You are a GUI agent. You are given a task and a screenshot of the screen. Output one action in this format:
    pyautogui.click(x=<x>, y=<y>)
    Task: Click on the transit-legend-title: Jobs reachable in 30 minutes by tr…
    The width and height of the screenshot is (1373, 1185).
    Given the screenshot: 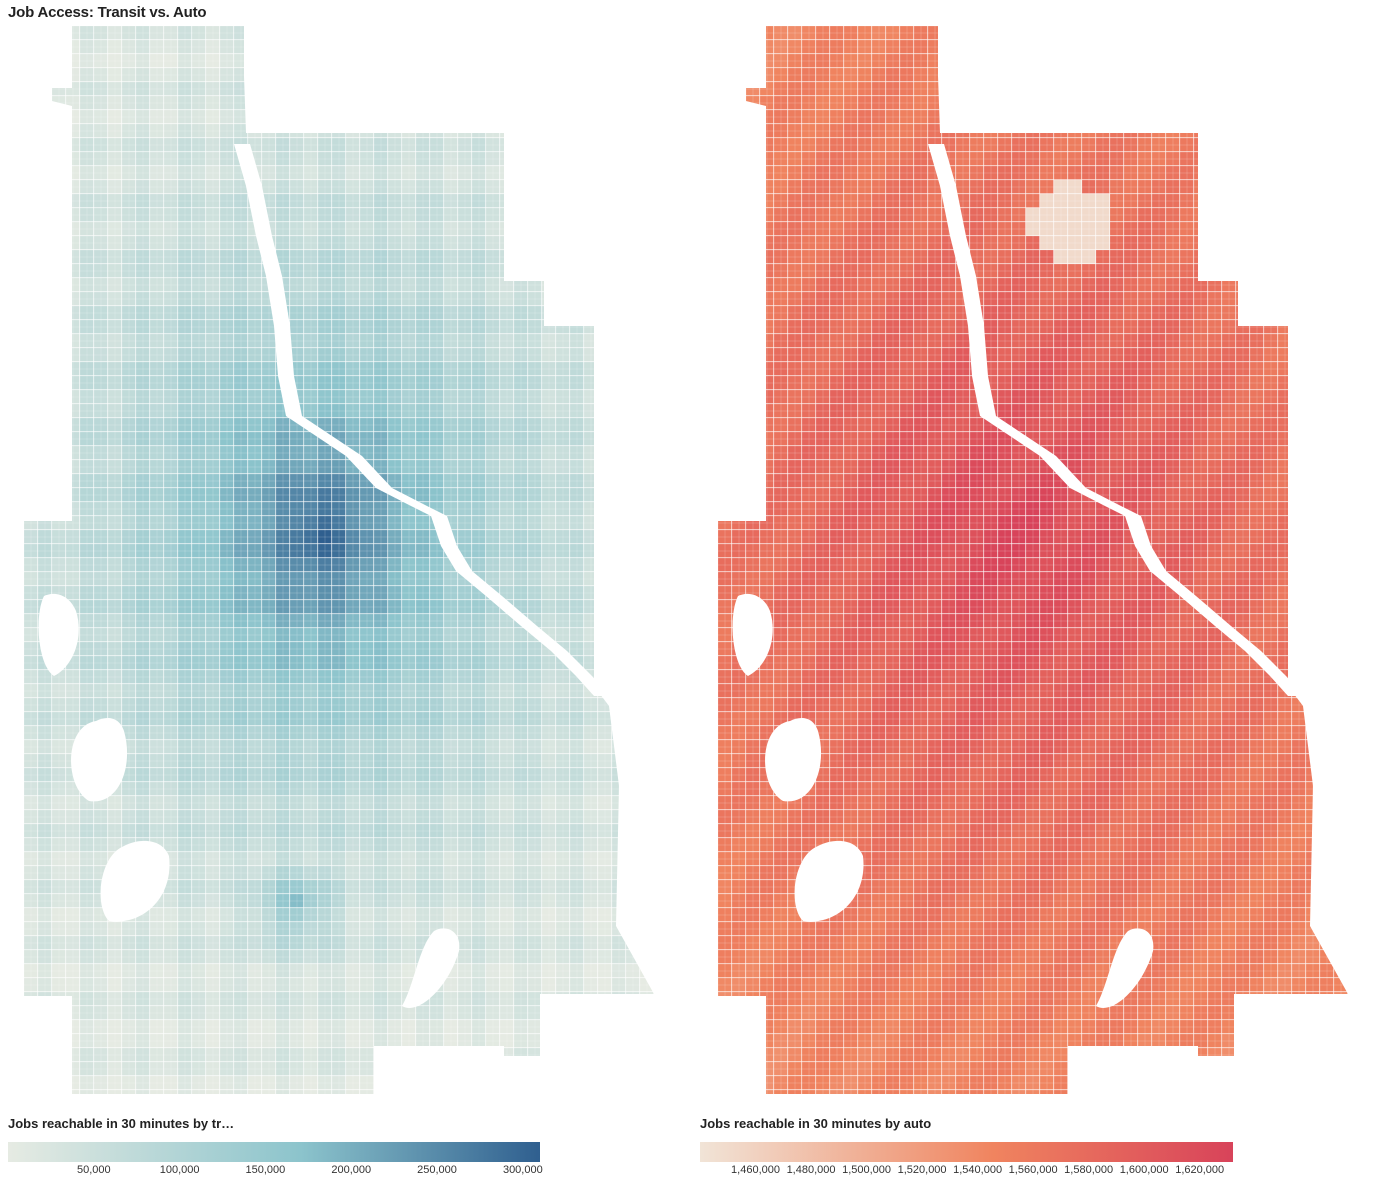 What is the action you would take?
    pyautogui.click(x=121, y=1123)
    